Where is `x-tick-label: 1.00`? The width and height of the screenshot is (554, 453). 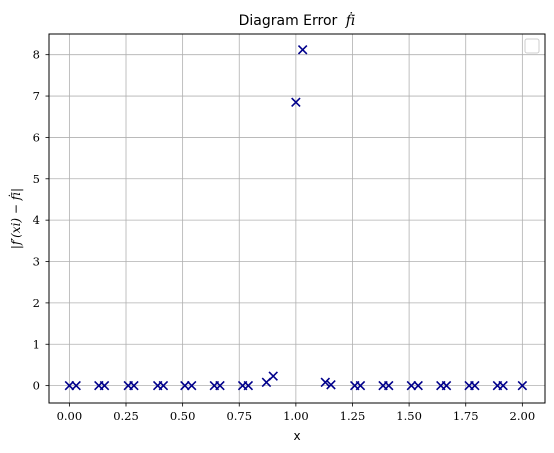 x-tick-label: 1.00 is located at coordinates (296, 416).